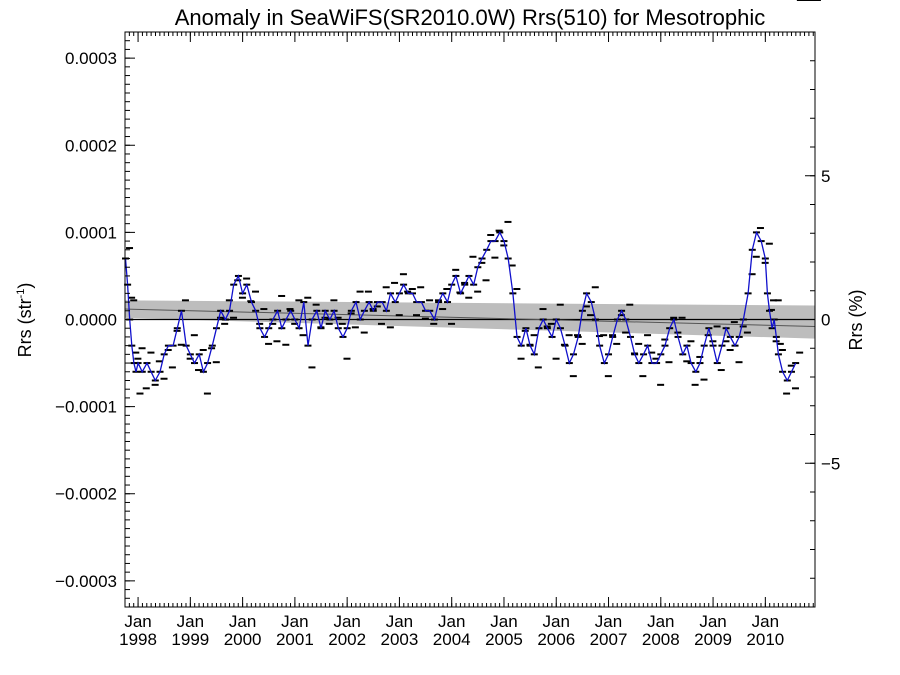 The image size is (900, 675). What do you see at coordinates (661, 639) in the screenshot?
I see `x-tick-label-year: 2008` at bounding box center [661, 639].